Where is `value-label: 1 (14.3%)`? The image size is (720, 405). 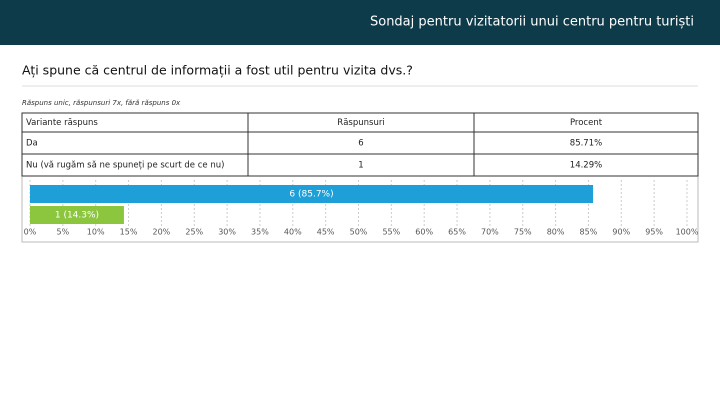
value-label: 1 (14.3%) is located at coordinates (77, 216).